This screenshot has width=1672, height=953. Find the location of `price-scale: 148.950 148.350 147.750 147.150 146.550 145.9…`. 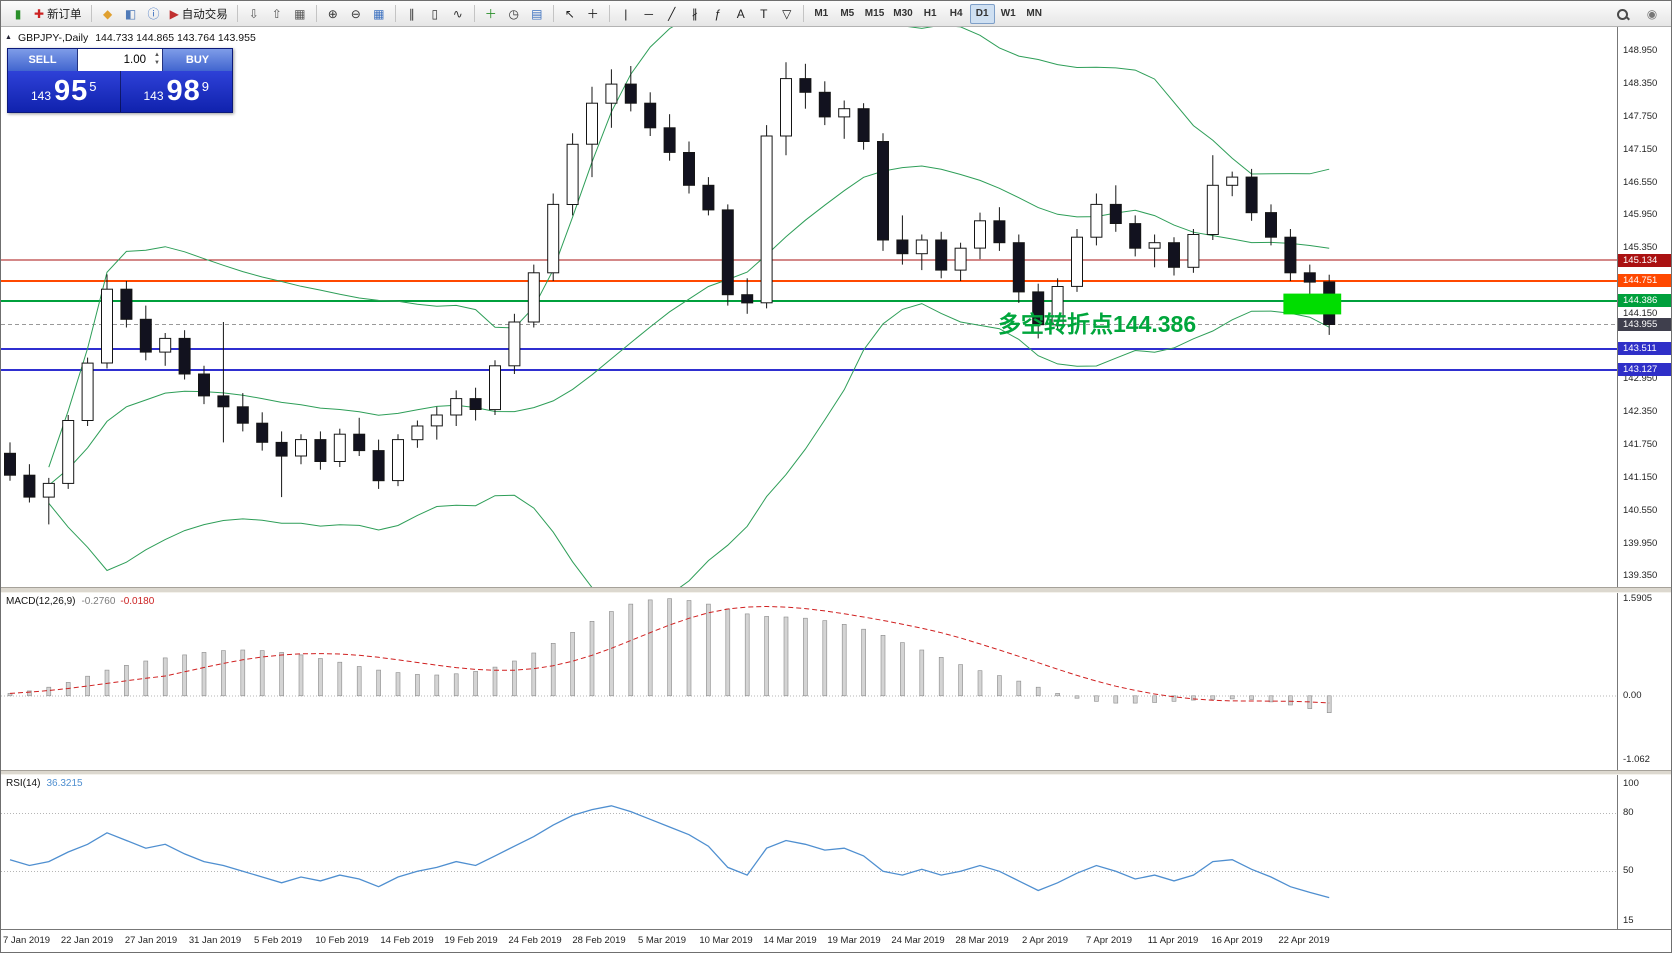

price-scale: 148.950 148.350 147.750 147.150 146.550 145.9… is located at coordinates (1644, 478).